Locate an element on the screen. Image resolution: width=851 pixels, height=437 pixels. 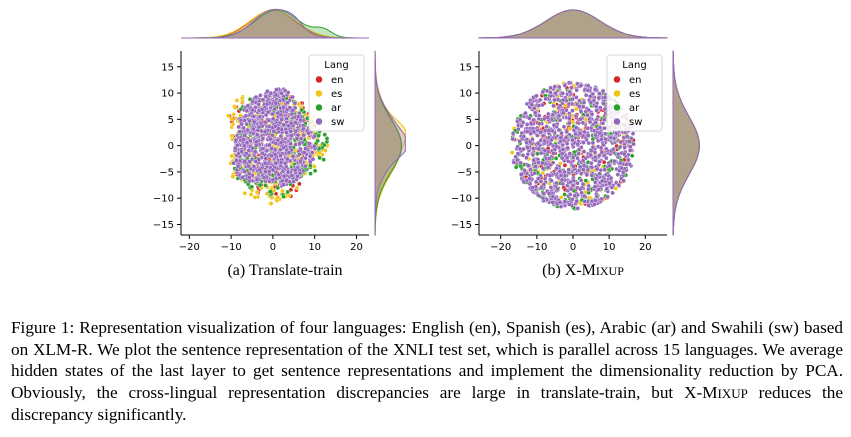
point-en is located at coordinates (291, 190).